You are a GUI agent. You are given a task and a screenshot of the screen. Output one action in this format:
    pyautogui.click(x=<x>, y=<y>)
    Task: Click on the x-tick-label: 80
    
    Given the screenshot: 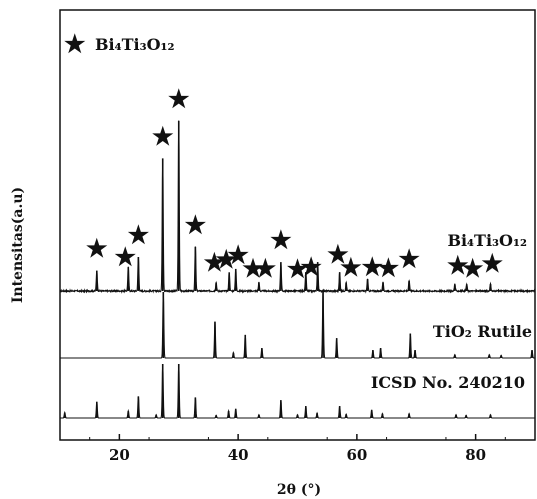 What is the action you would take?
    pyautogui.click(x=475, y=455)
    